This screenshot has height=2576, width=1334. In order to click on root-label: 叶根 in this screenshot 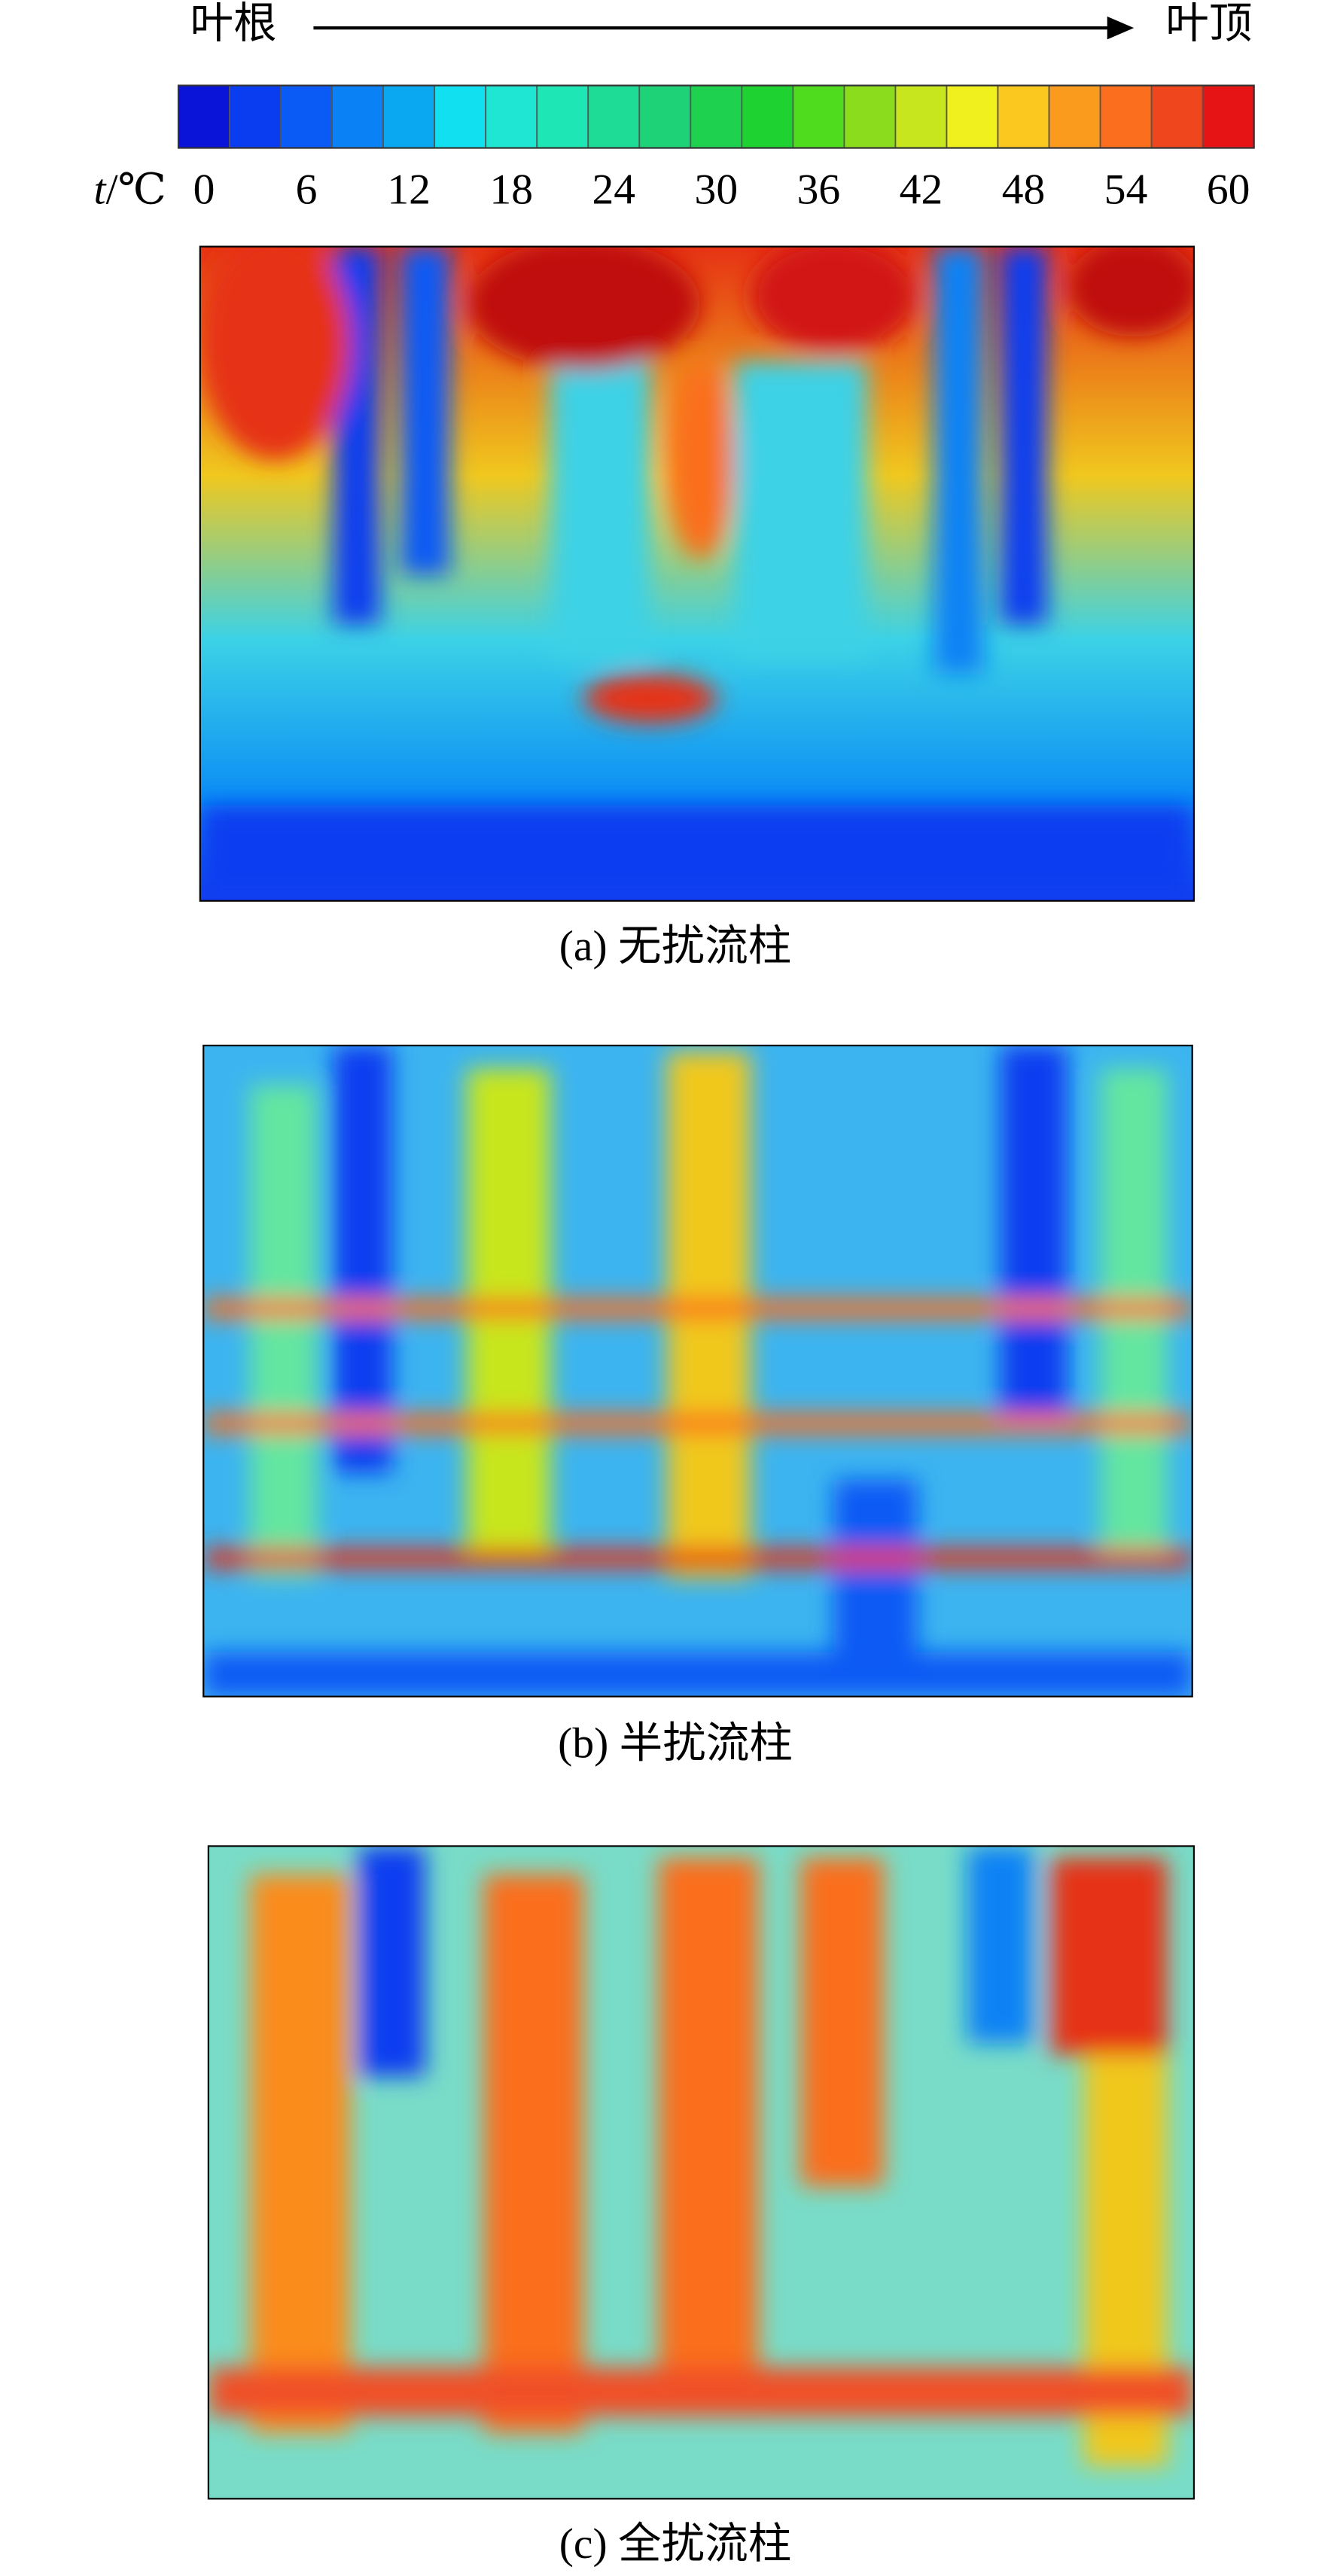, I will do `click(233, 25)`.